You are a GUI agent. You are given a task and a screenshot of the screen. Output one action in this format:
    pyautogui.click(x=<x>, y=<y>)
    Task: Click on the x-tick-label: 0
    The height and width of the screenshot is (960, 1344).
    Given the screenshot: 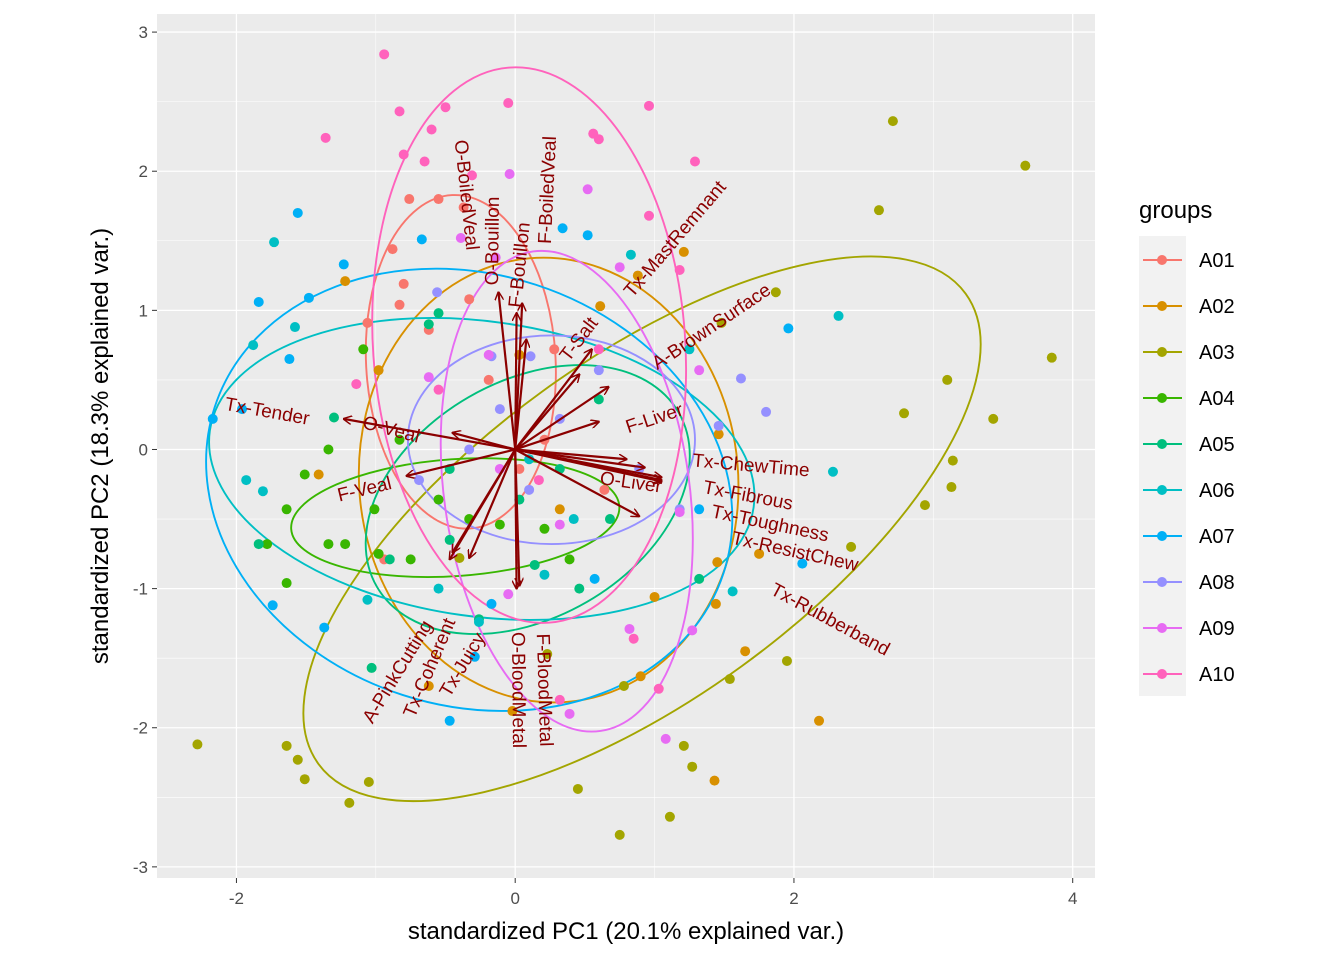 What is the action you would take?
    pyautogui.click(x=514, y=898)
    